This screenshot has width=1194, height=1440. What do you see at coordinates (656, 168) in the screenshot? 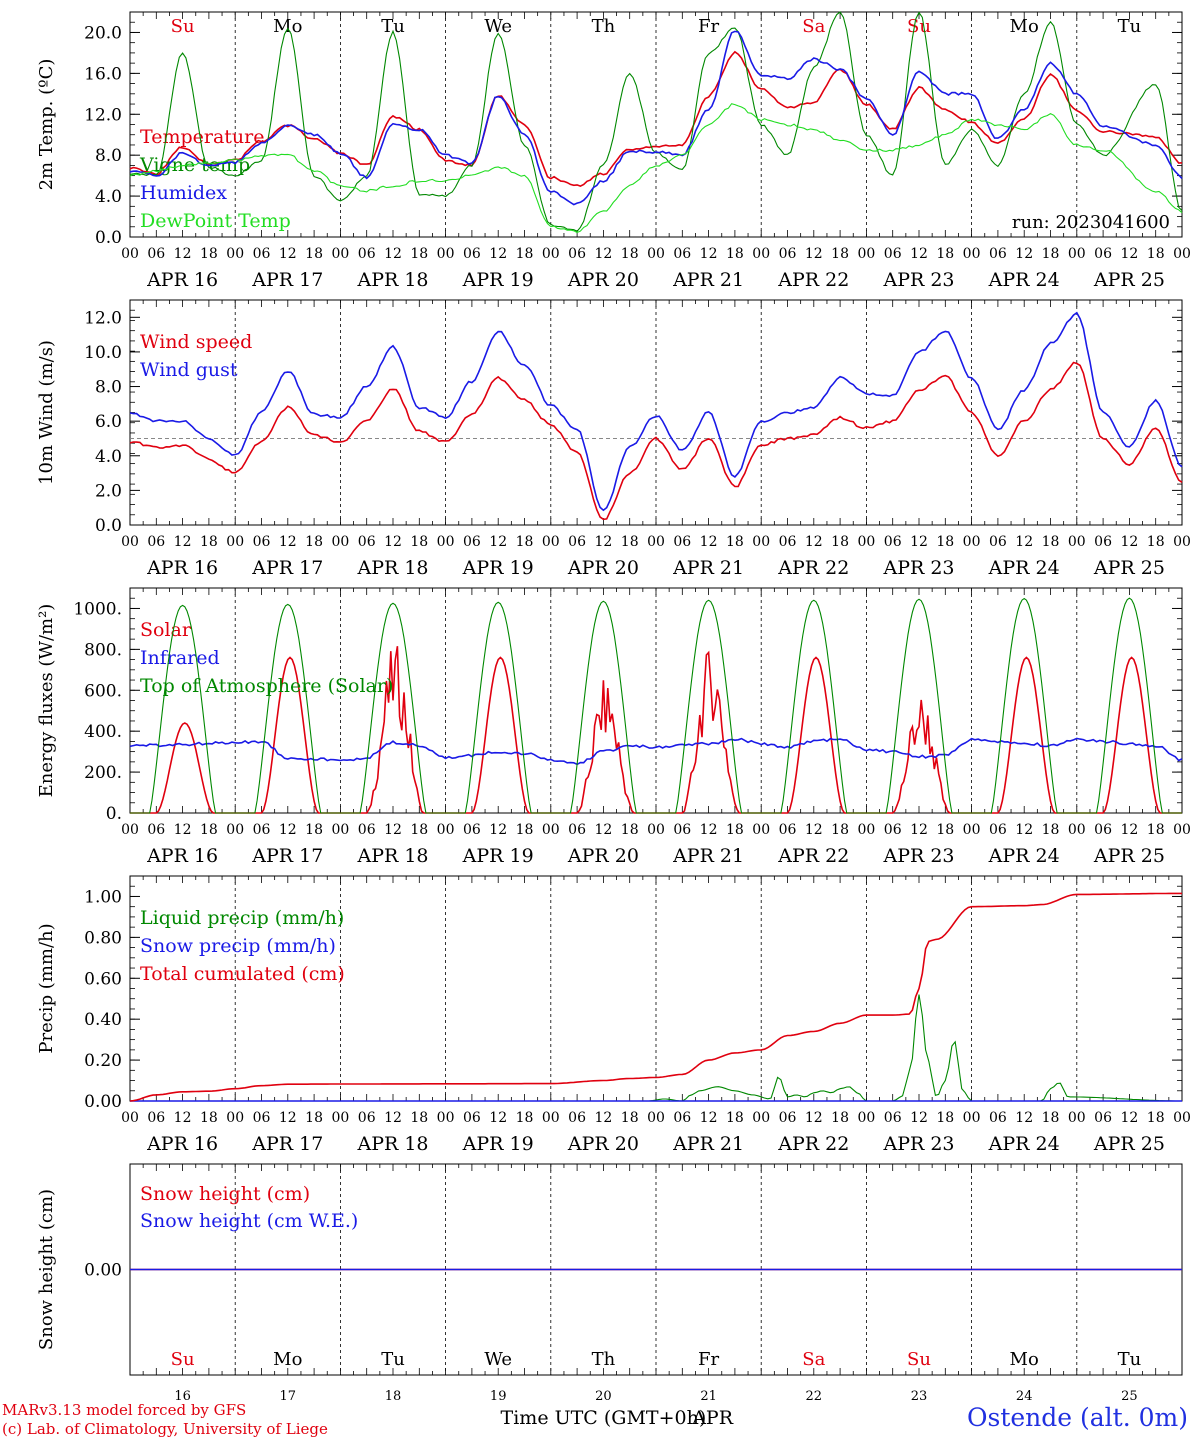
I see `series-line-dewpoint-temp` at bounding box center [656, 168].